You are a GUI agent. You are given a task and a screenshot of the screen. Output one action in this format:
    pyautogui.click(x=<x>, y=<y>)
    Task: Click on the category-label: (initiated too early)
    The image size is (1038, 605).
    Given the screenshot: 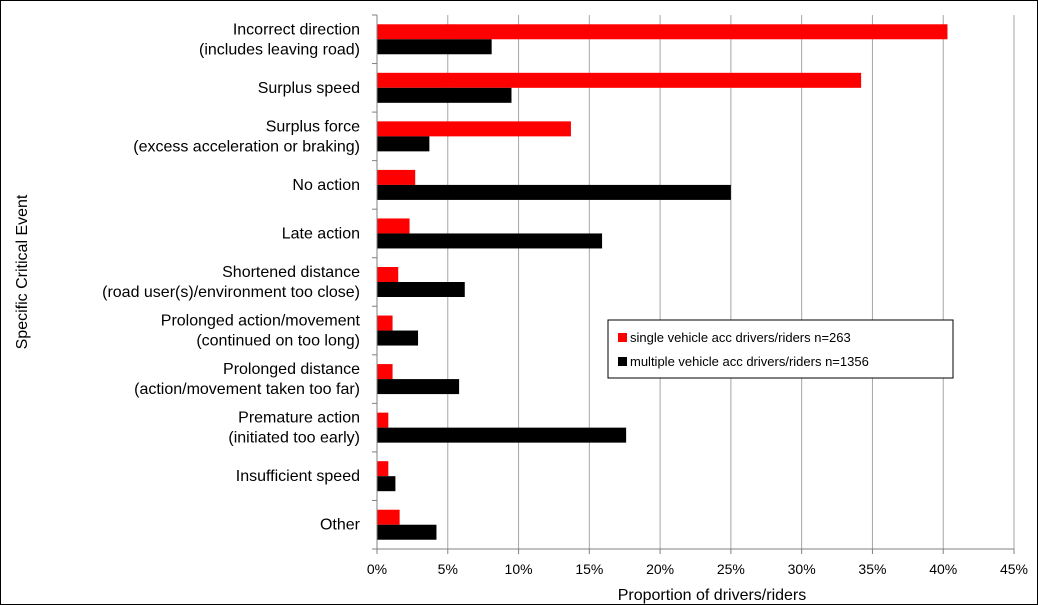 What is the action you would take?
    pyautogui.click(x=294, y=438)
    